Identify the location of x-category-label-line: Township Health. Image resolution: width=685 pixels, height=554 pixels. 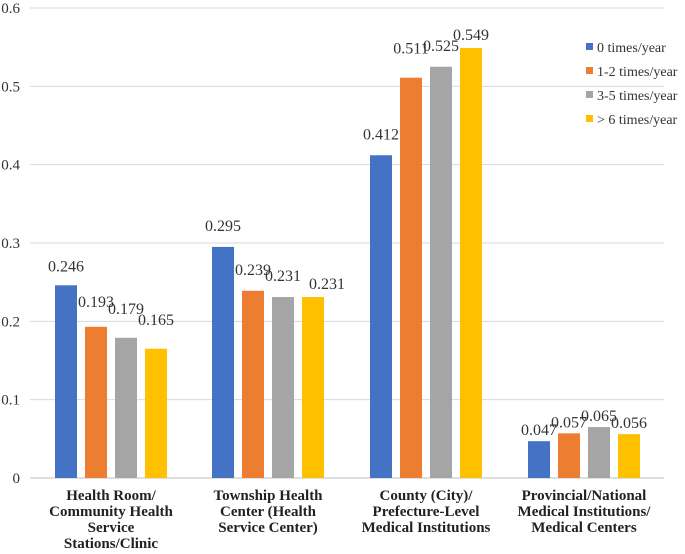
(268, 496).